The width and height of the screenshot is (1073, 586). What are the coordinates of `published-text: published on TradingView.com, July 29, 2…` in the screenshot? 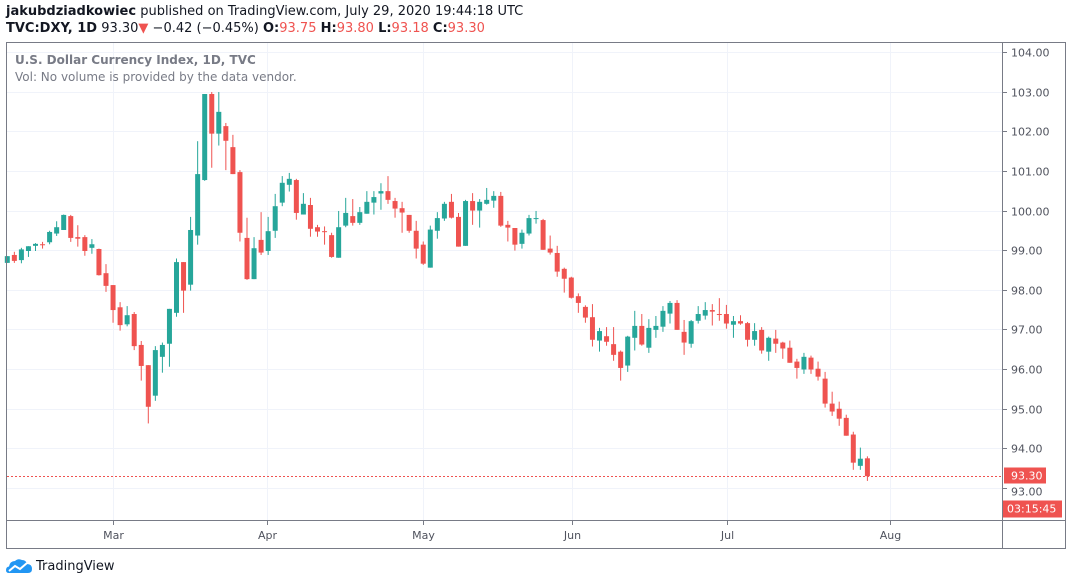 It's located at (332, 11).